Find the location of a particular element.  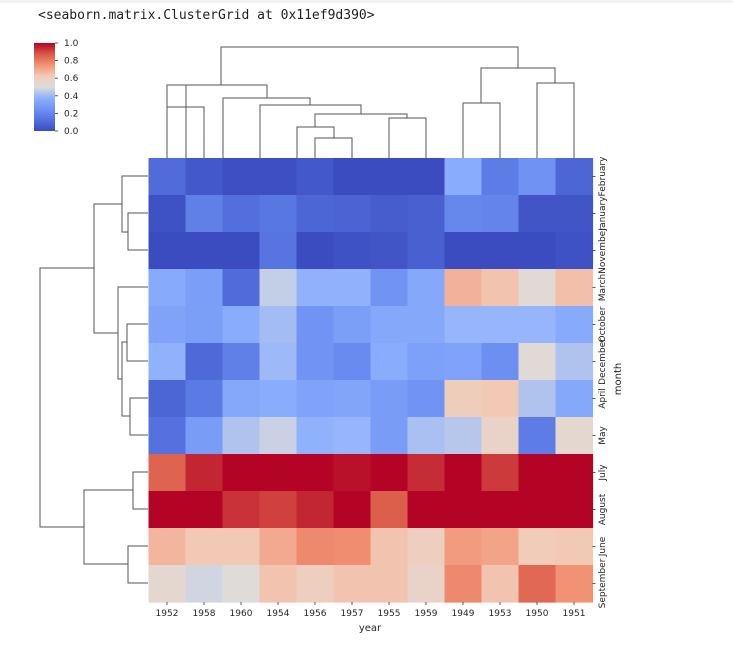

y-axis-label: month is located at coordinates (618, 379).